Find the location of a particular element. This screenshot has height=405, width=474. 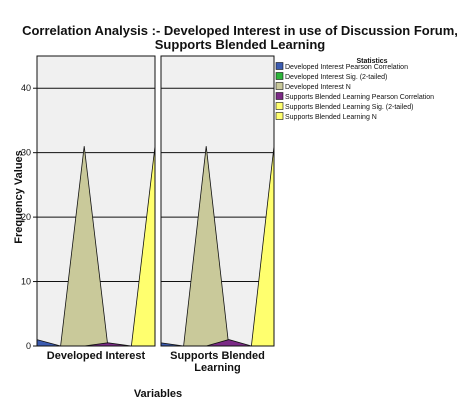

y-tick-label: 10 is located at coordinates (26, 282).